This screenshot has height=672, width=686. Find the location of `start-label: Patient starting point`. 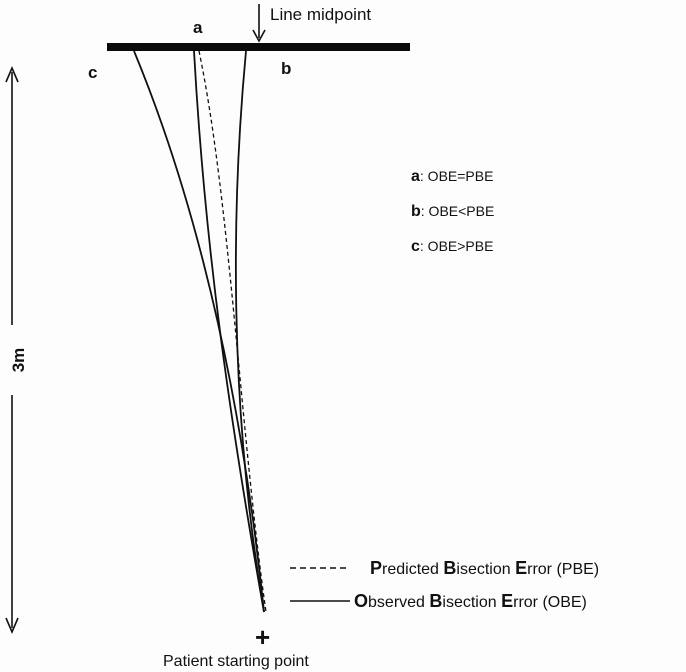

start-label: Patient starting point is located at coordinates (236, 661).